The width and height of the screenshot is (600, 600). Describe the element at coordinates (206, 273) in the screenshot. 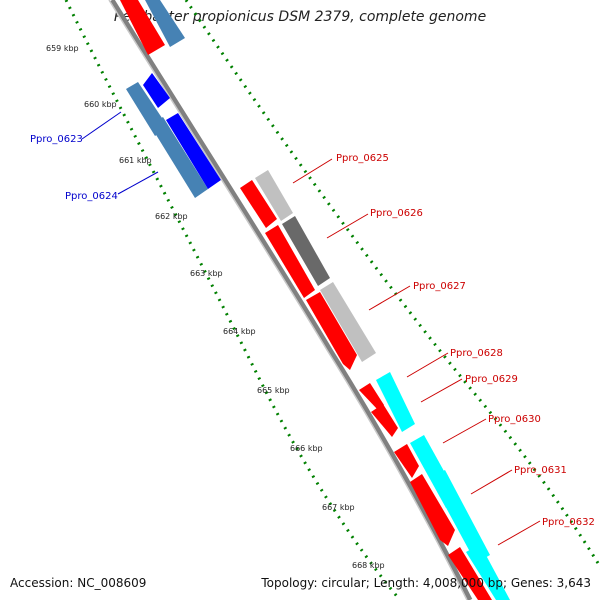

I see `tick-label: 663 kbp` at that location.